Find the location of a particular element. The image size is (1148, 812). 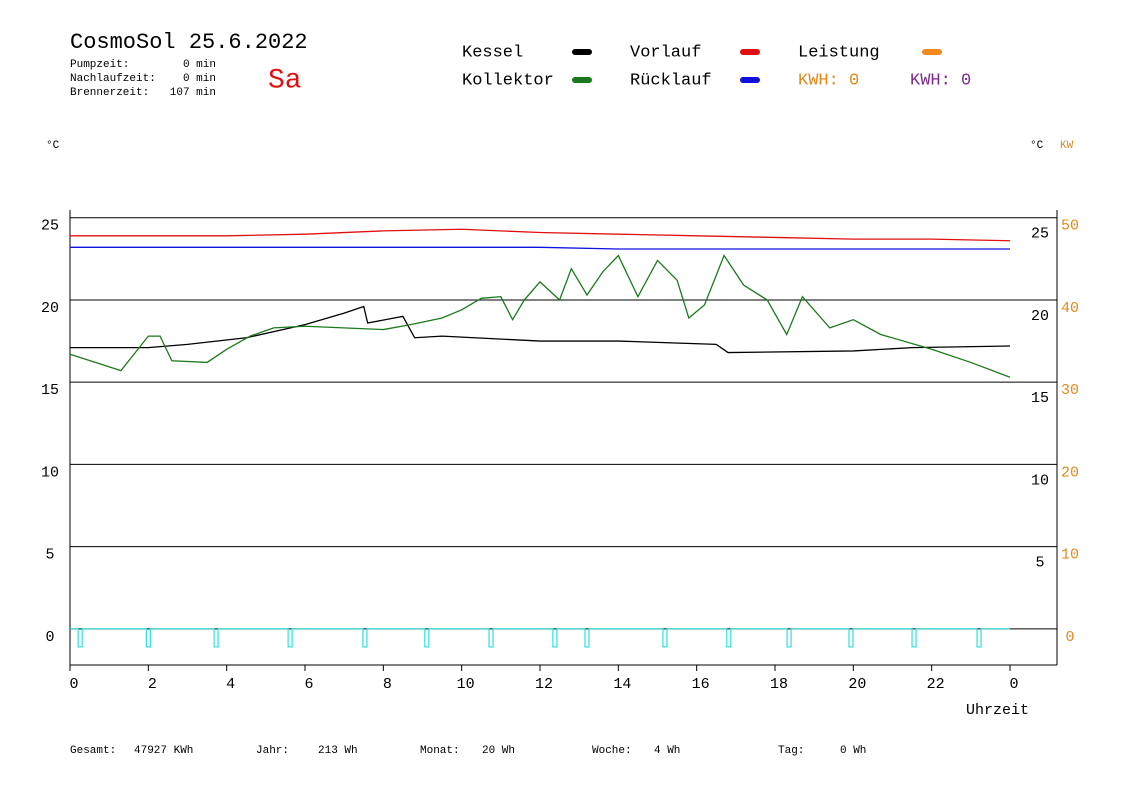

y2-axis-label: °C is located at coordinates (1037, 146).